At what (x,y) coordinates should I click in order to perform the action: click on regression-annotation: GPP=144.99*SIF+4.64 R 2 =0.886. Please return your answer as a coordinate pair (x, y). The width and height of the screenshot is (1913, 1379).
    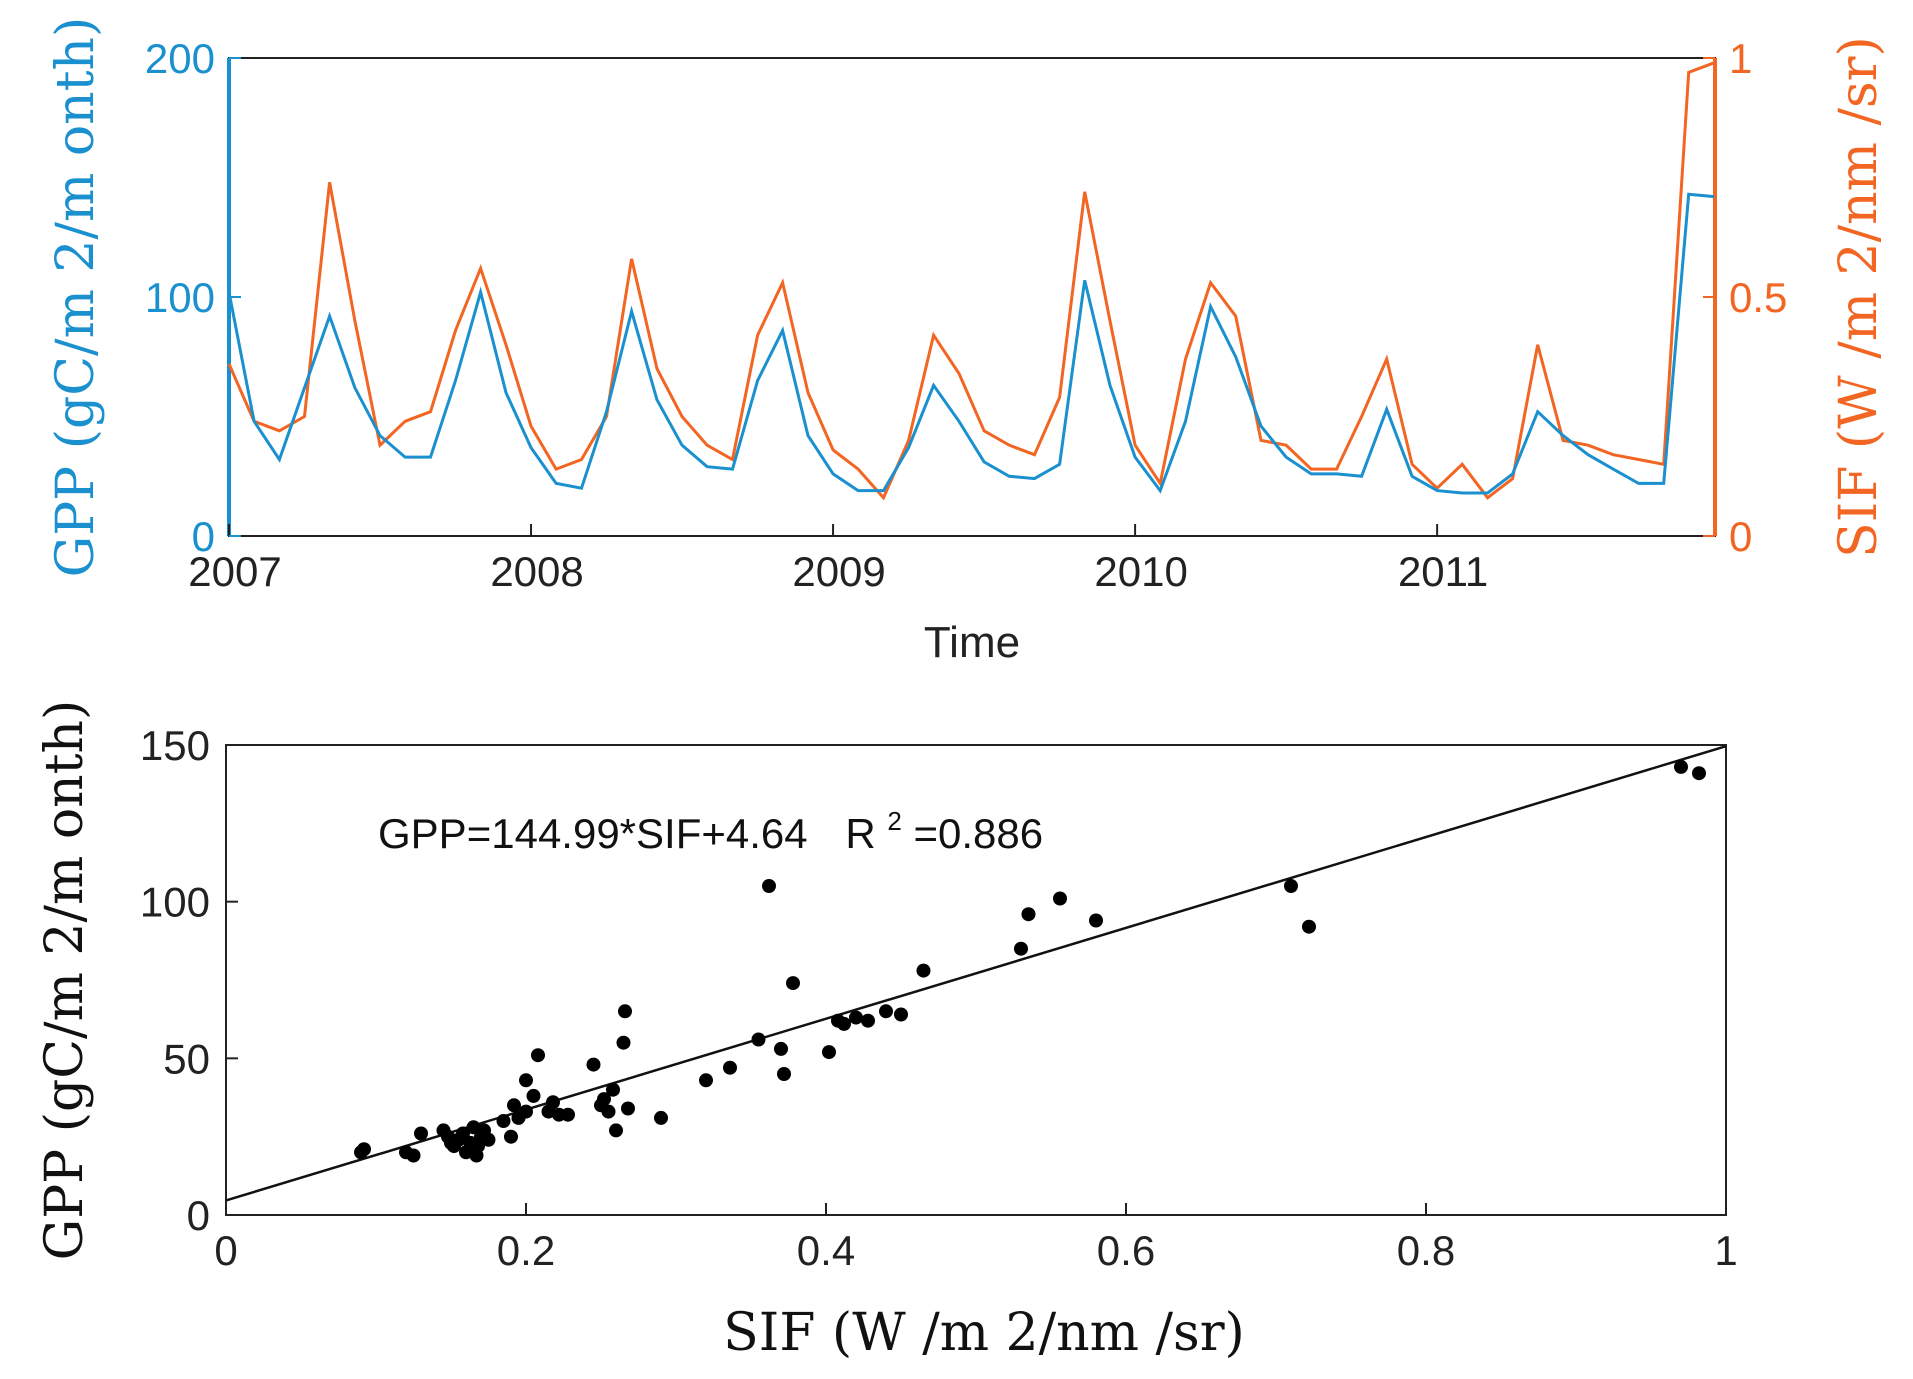
    Looking at the image, I should click on (710, 824).